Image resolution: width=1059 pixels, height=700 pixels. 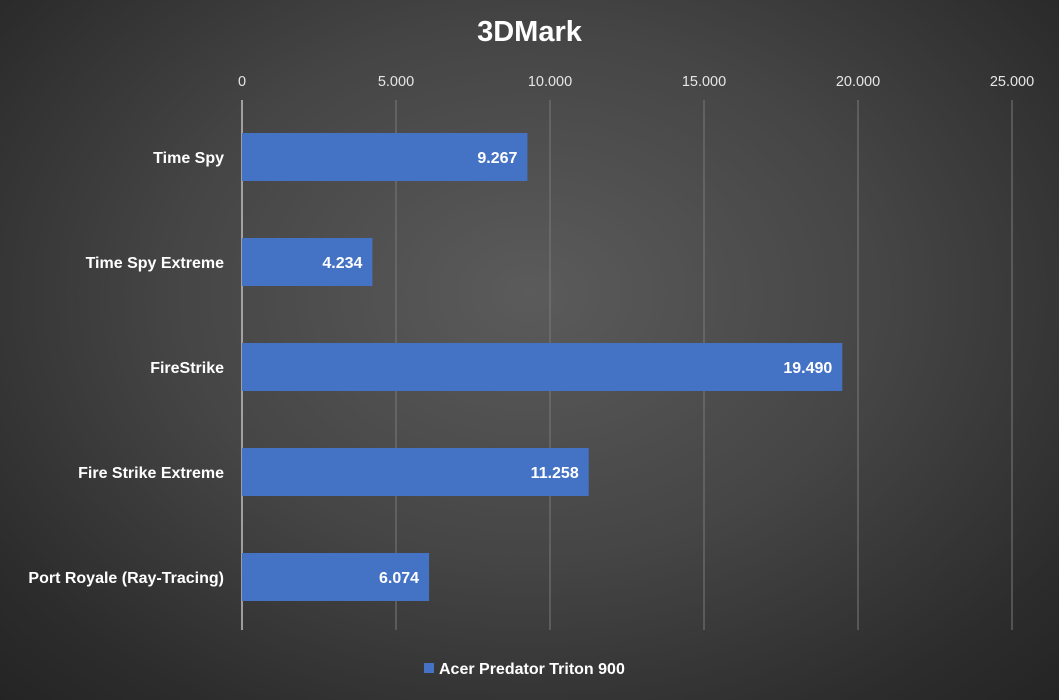 What do you see at coordinates (858, 82) in the screenshot?
I see `x-tick-label: 20.000` at bounding box center [858, 82].